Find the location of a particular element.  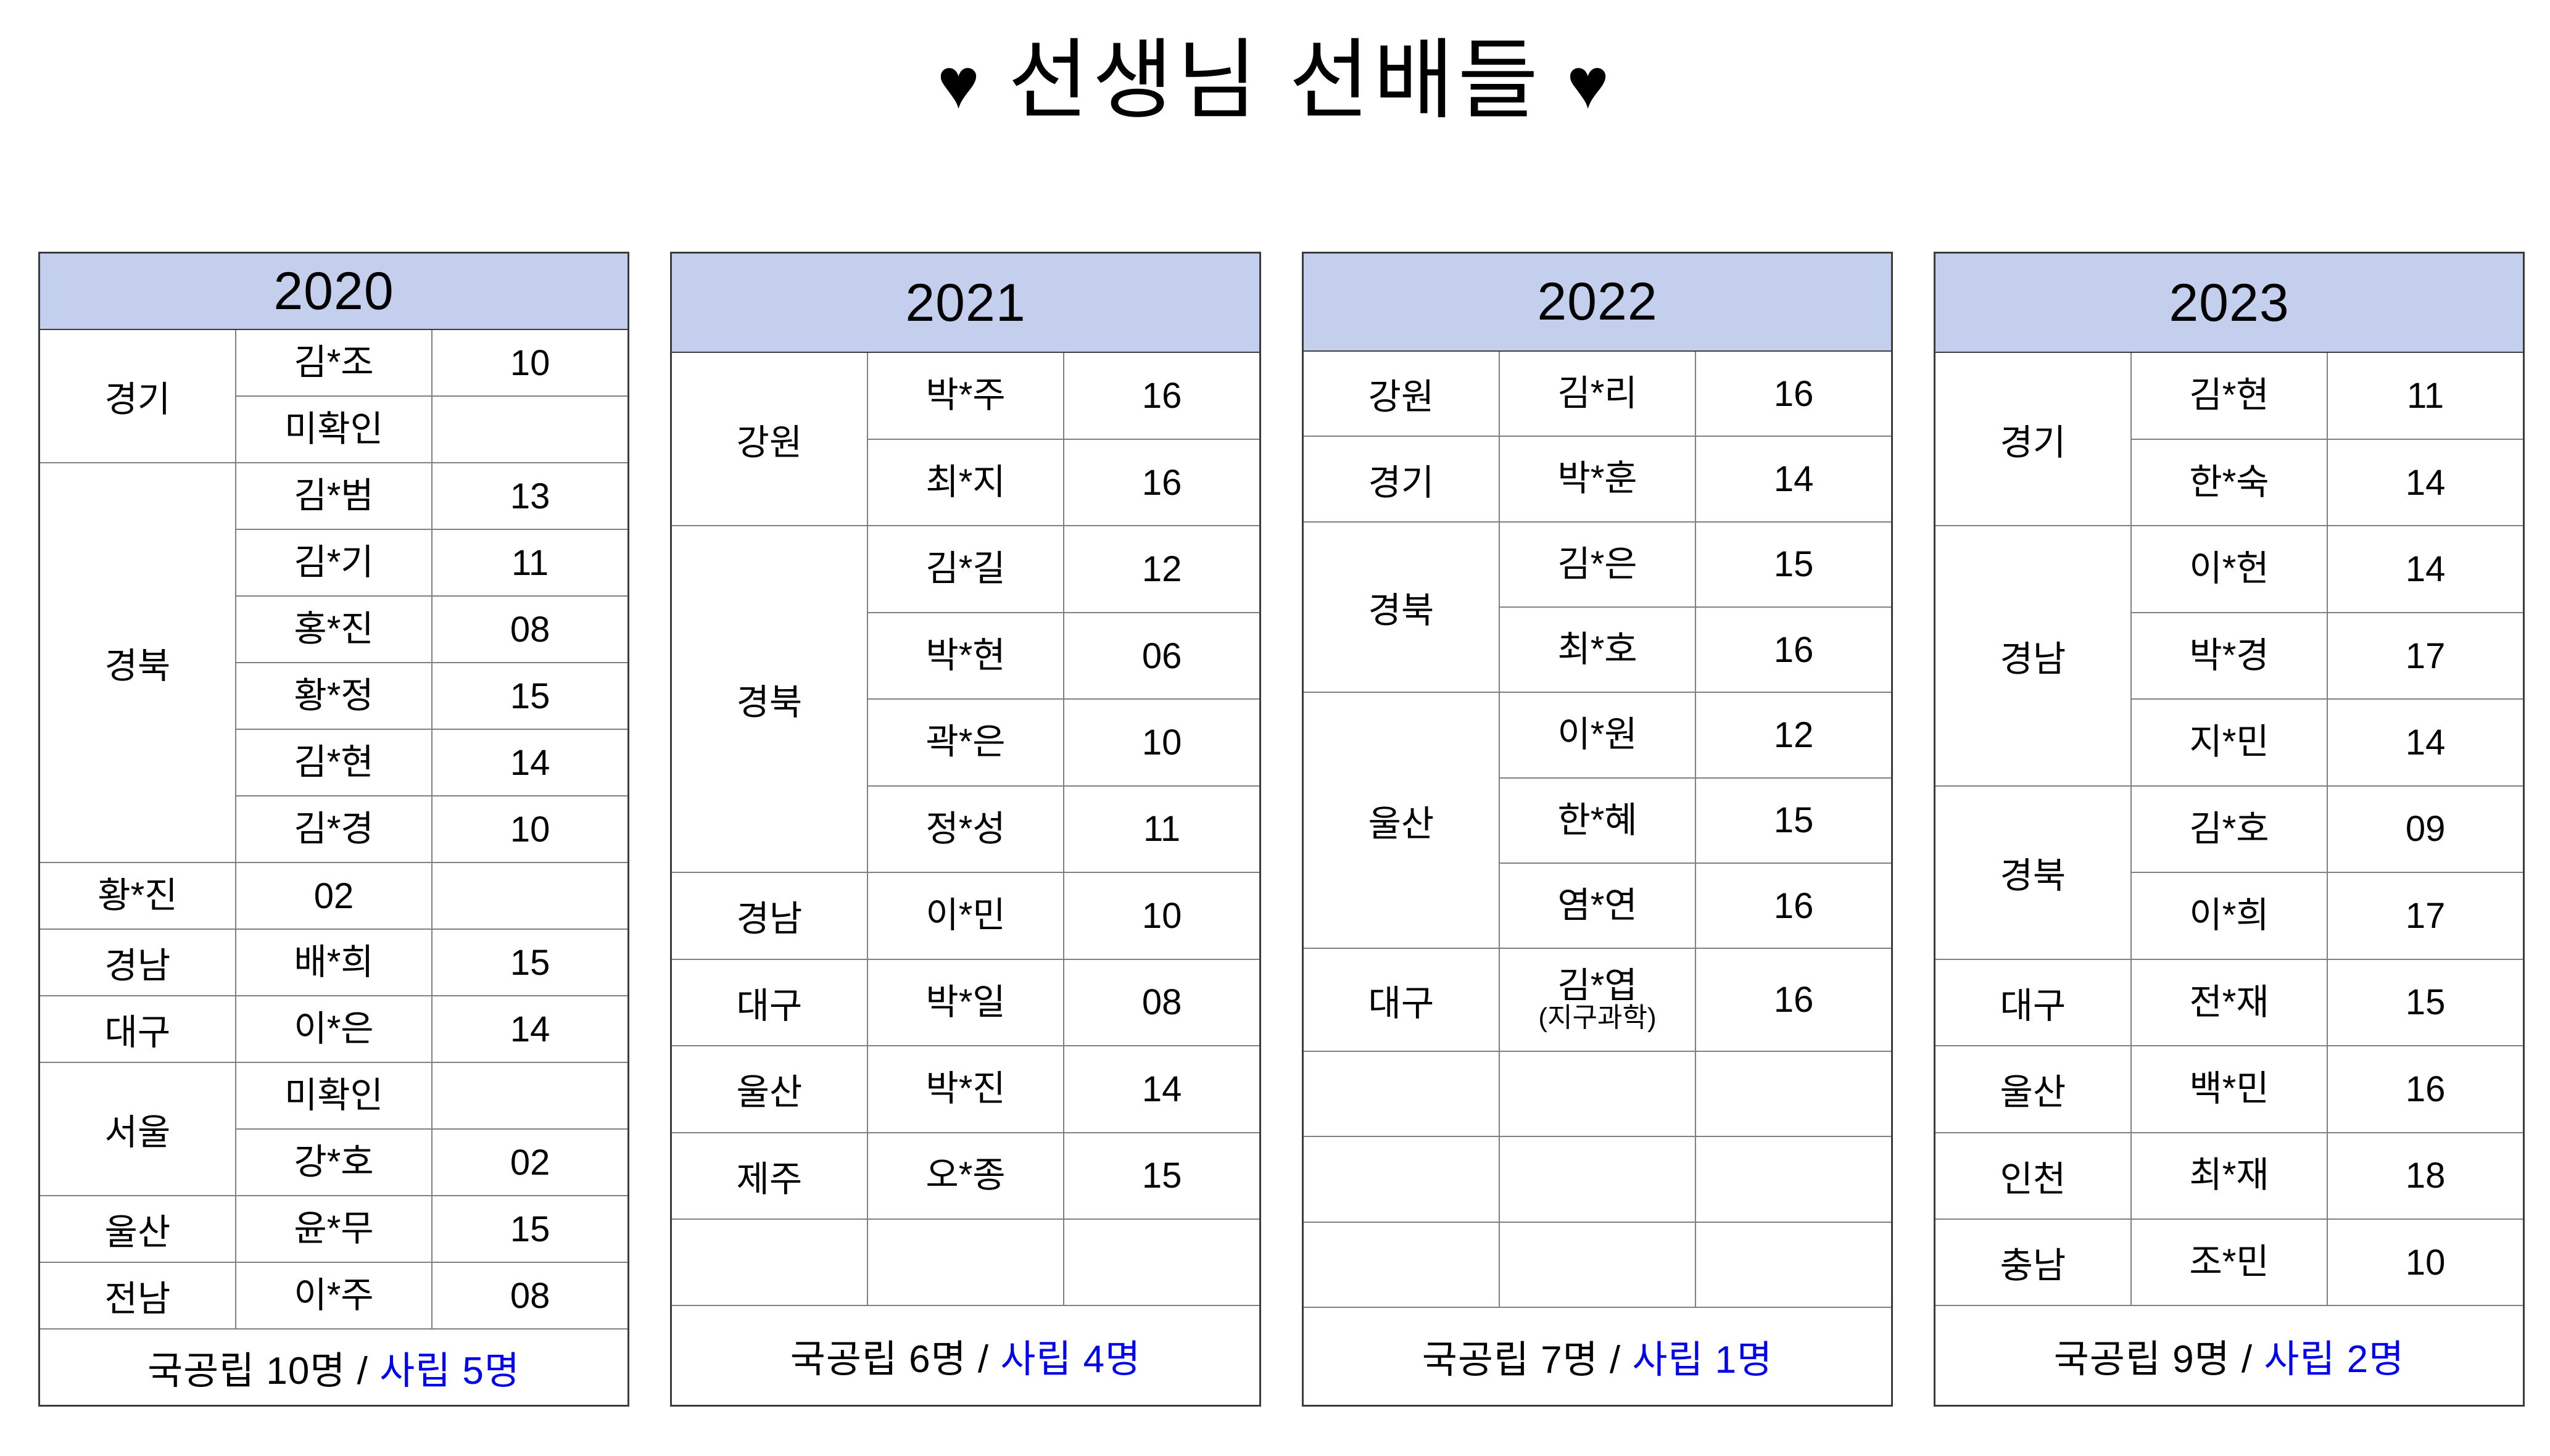

private-count-label: 사립 1명 is located at coordinates (1702, 1361).